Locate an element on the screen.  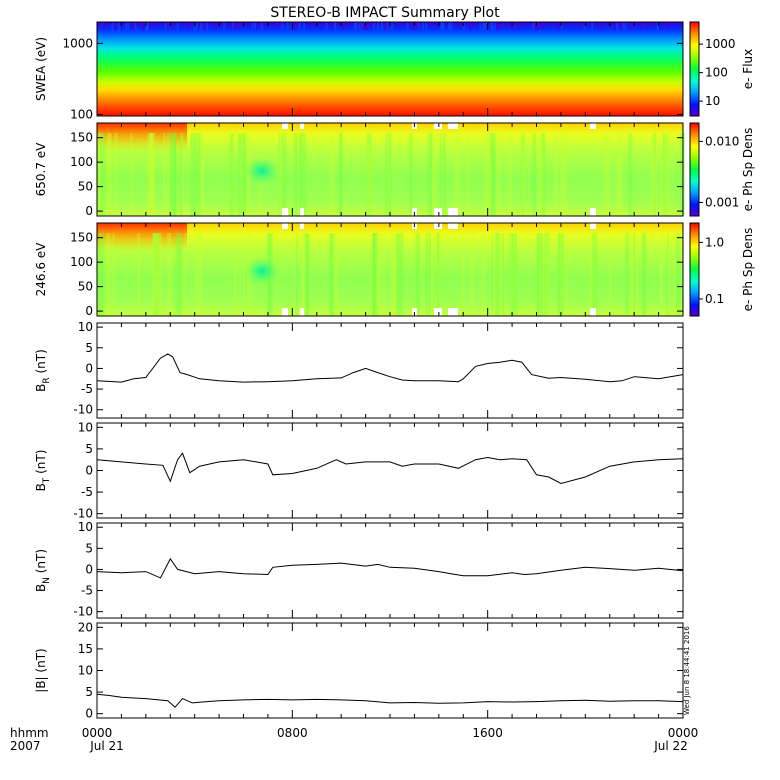
colorbar-tick-label: 100 is located at coordinates (716, 73).